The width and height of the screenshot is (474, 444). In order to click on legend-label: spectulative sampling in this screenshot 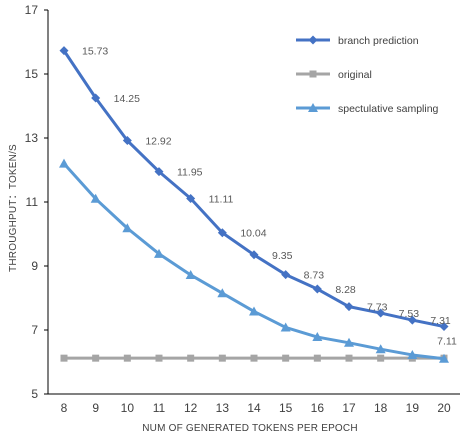, I will do `click(388, 109)`.